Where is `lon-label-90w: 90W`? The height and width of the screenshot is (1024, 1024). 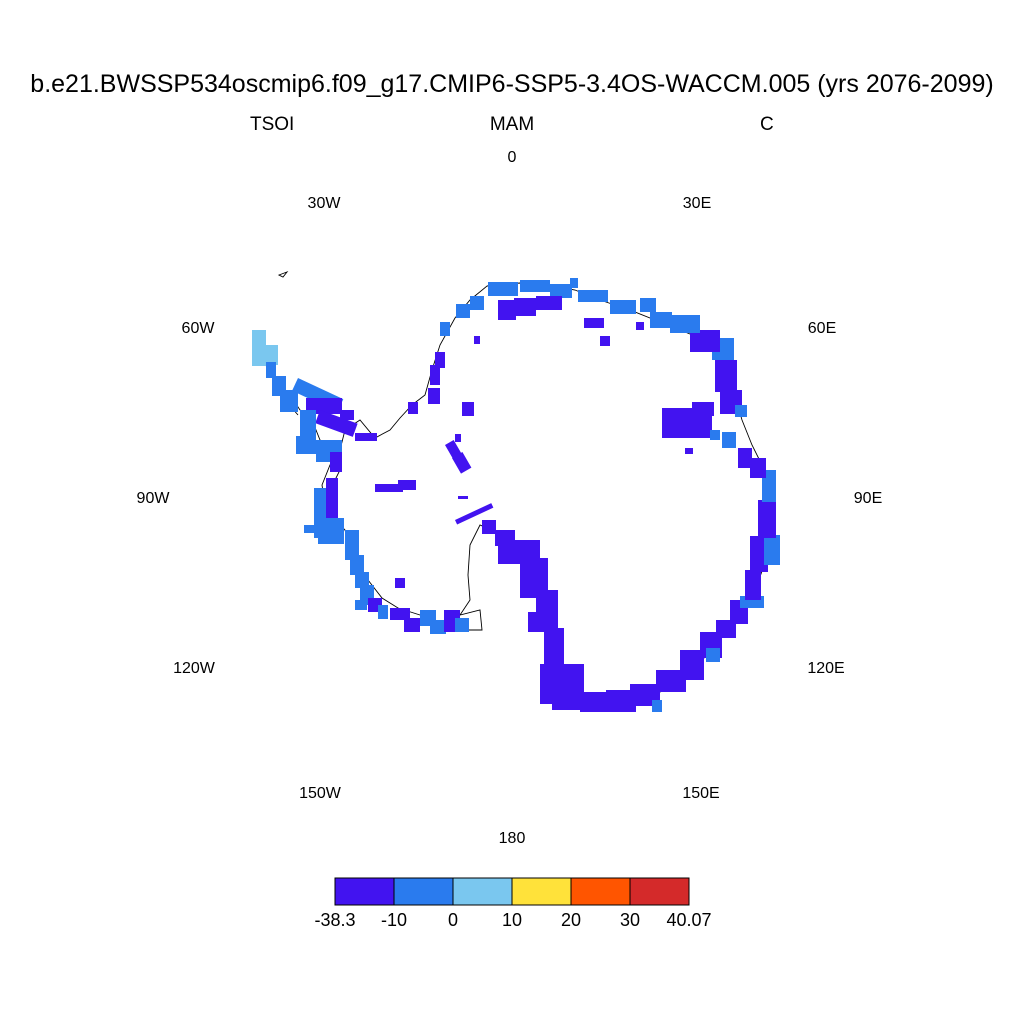 lon-label-90w: 90W is located at coordinates (153, 498).